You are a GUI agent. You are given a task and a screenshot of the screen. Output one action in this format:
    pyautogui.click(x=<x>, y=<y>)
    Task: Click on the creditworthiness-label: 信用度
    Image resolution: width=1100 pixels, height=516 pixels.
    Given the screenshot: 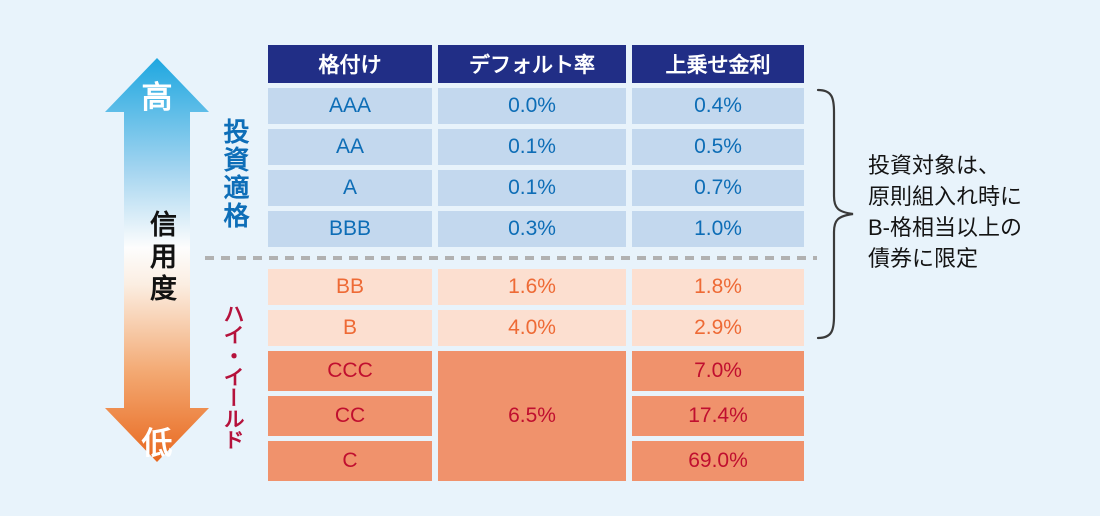 What is the action you would take?
    pyautogui.click(x=161, y=258)
    